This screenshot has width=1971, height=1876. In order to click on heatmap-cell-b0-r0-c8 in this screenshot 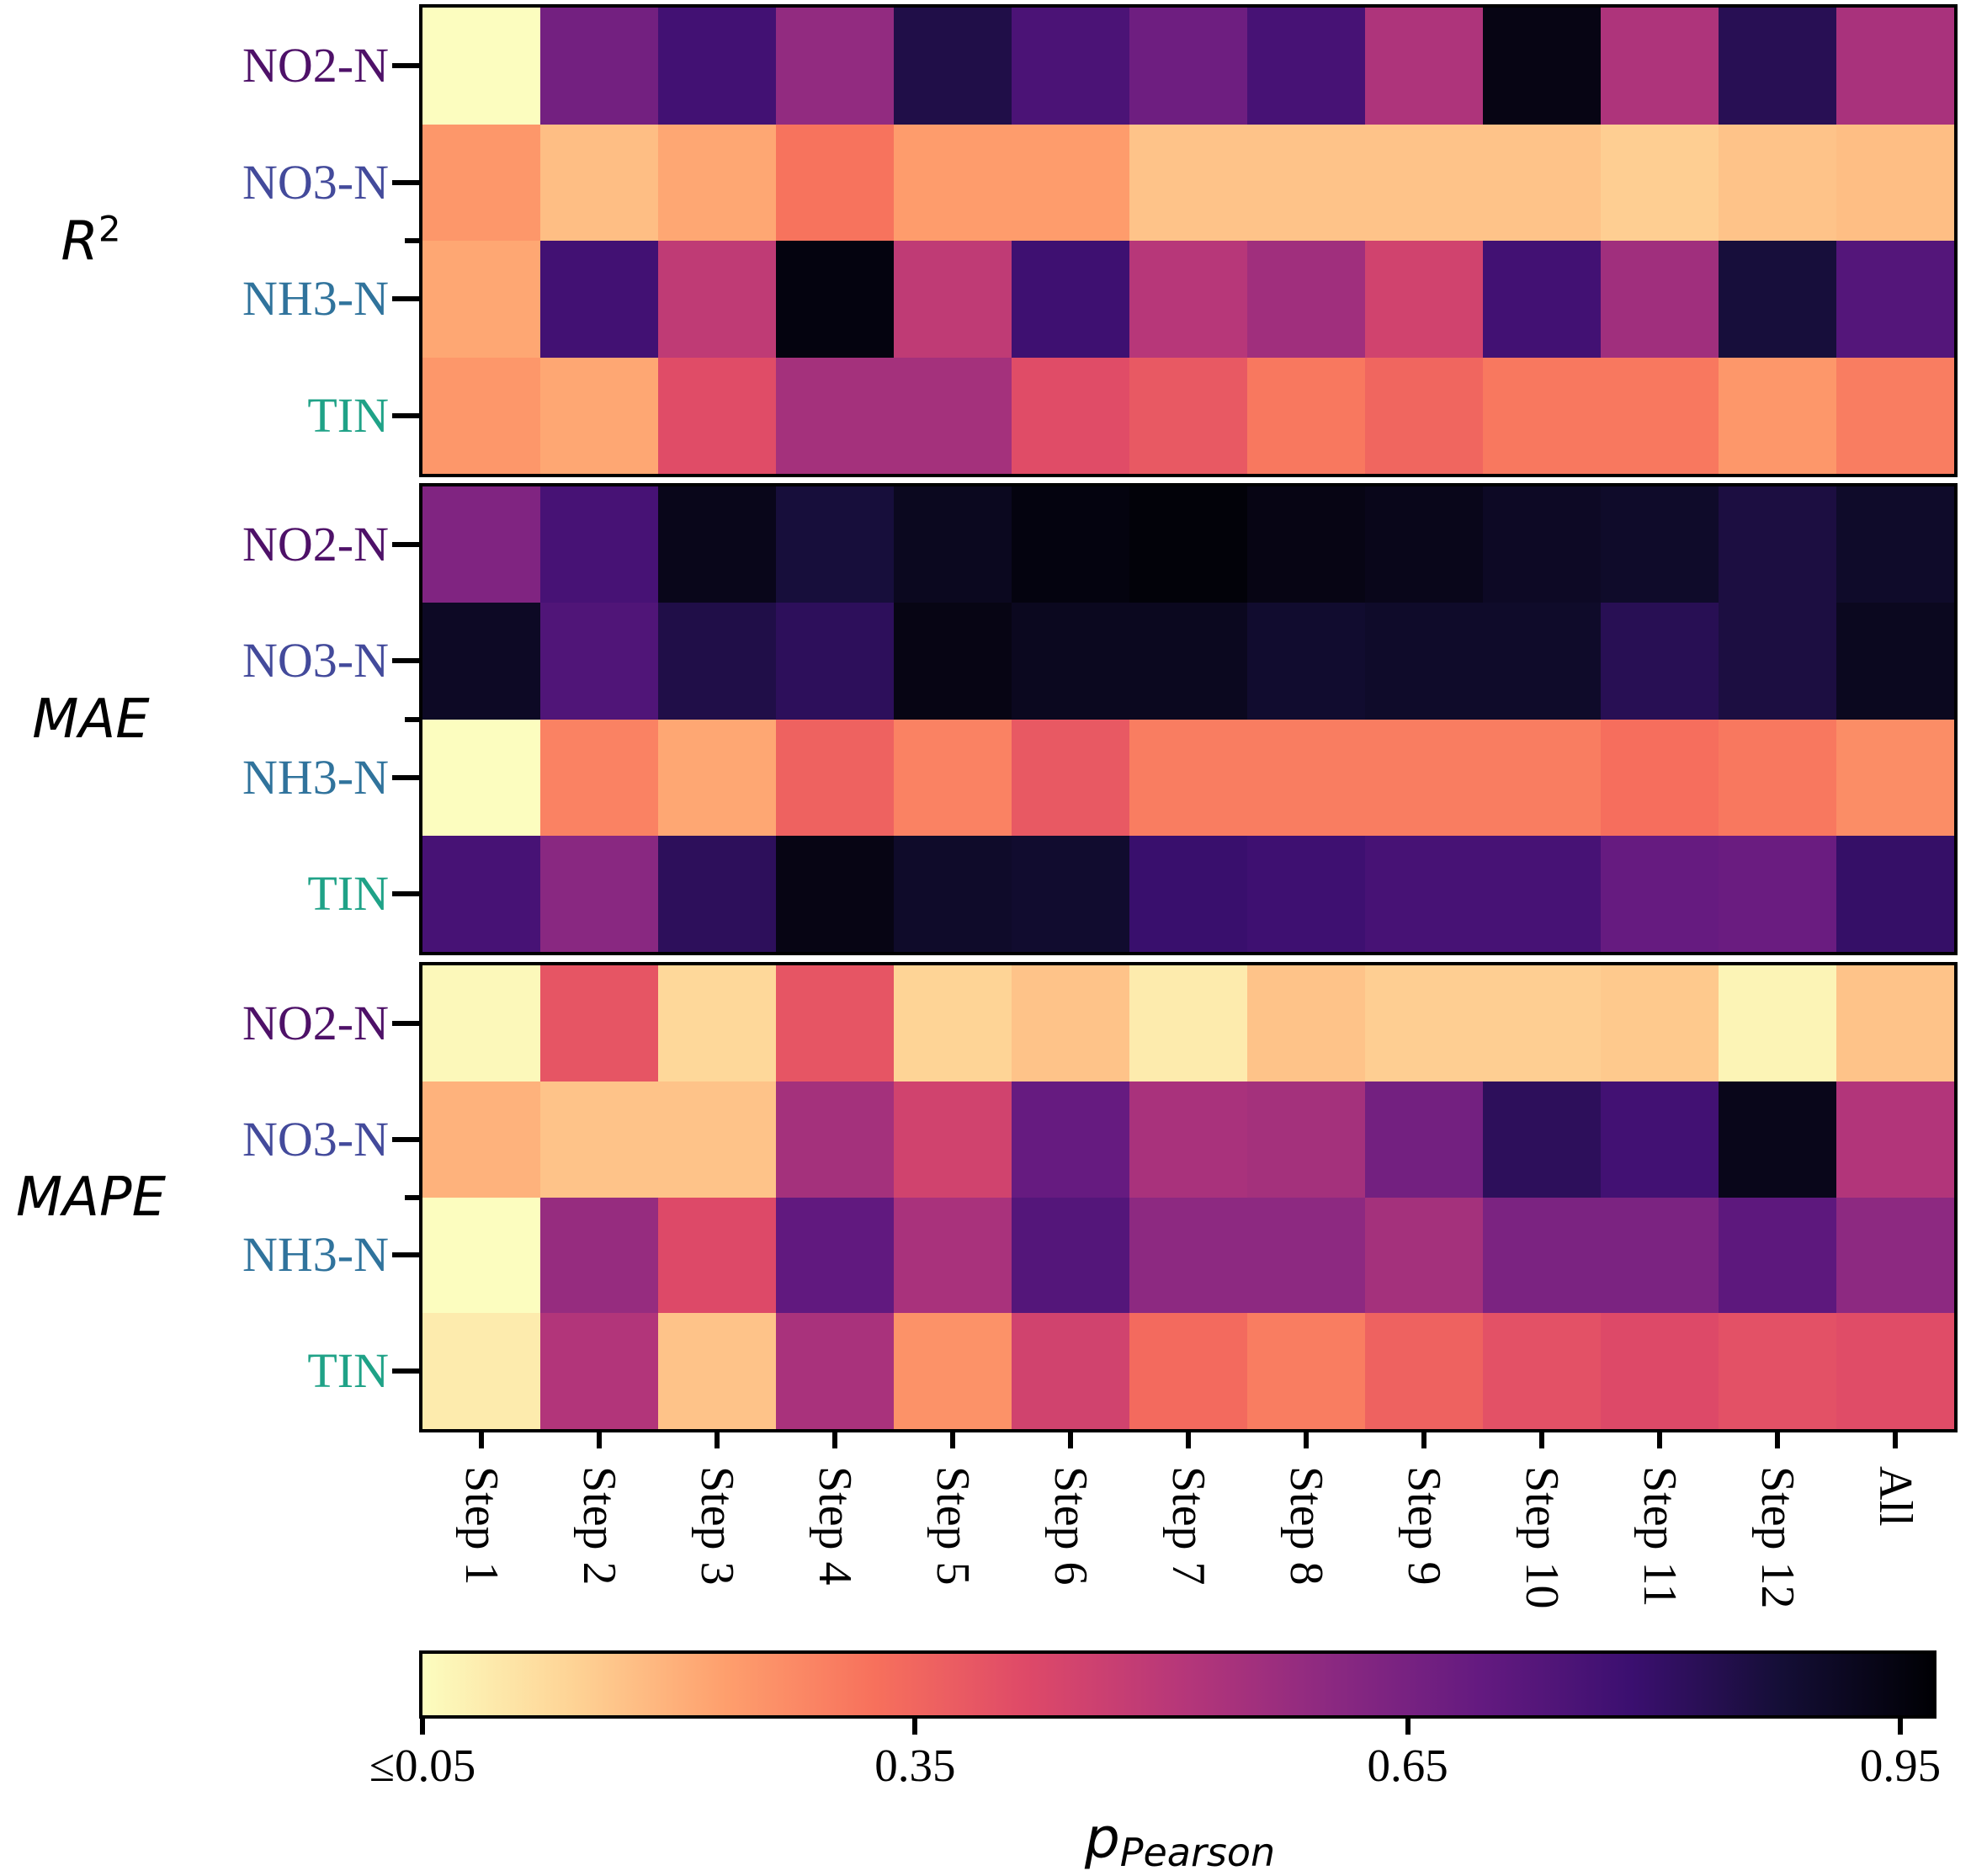, I will do `click(1424, 67)`.